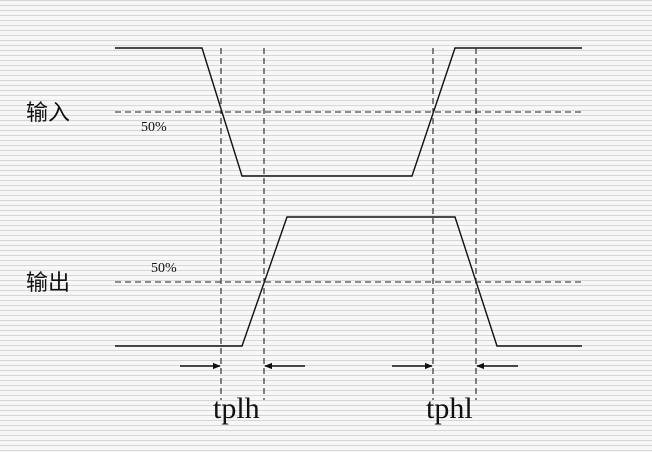  Describe the element at coordinates (154, 127) in the screenshot. I see `input-threshold-label: 50%` at that location.